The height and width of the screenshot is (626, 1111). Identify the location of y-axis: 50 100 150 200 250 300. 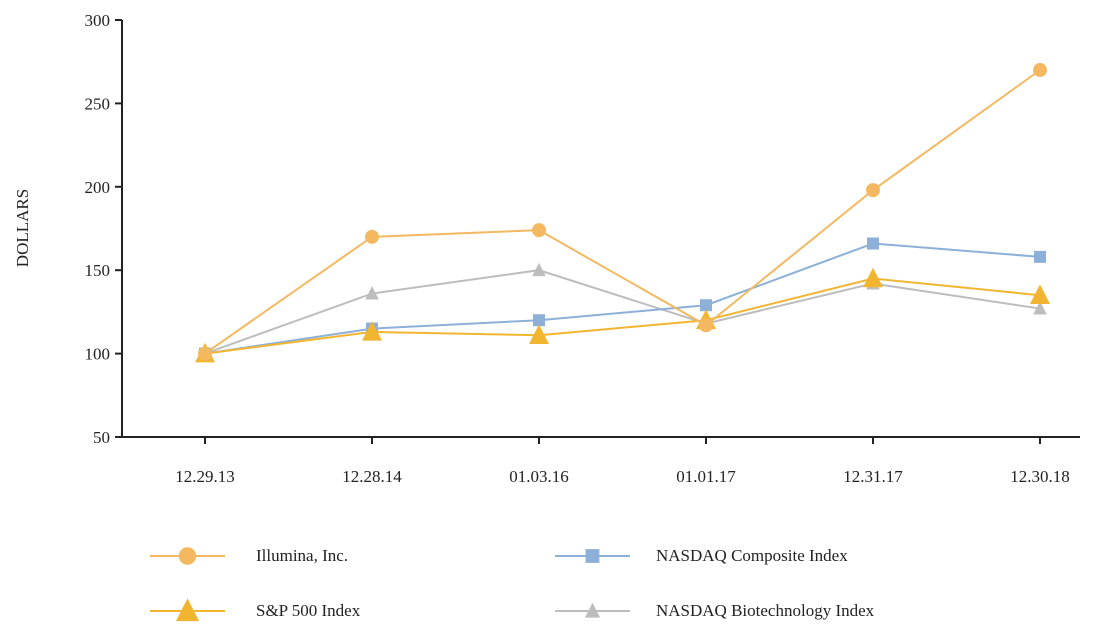
(104, 229).